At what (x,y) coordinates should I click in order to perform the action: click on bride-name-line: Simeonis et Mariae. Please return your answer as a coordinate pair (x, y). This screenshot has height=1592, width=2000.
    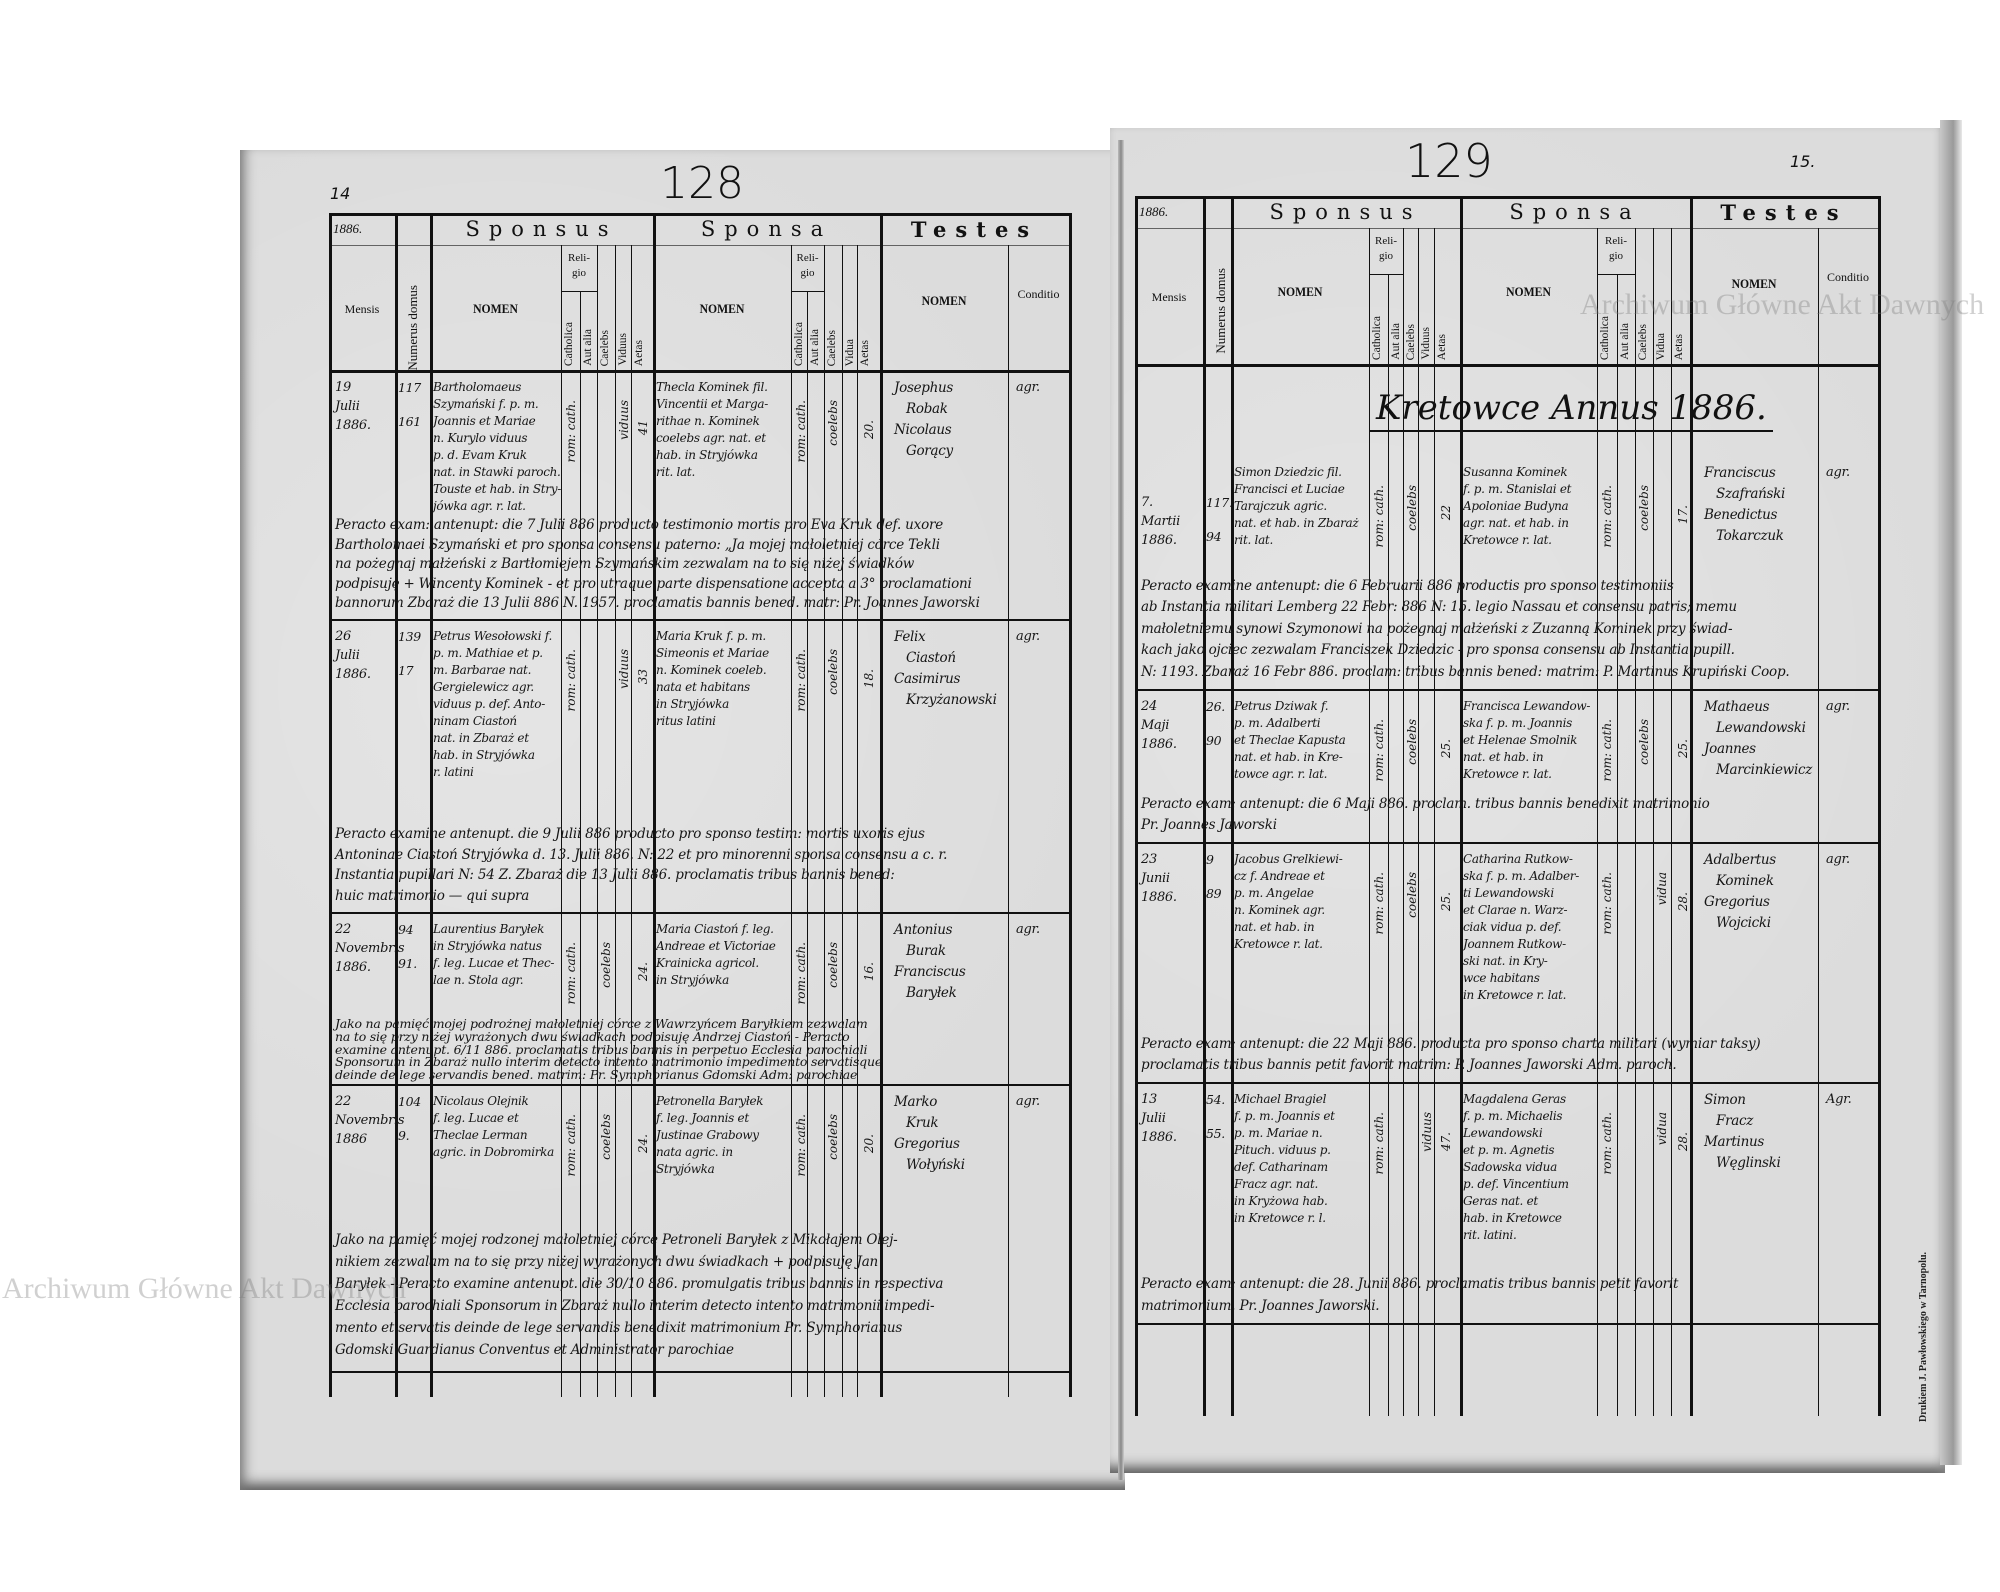
    Looking at the image, I should click on (712, 653).